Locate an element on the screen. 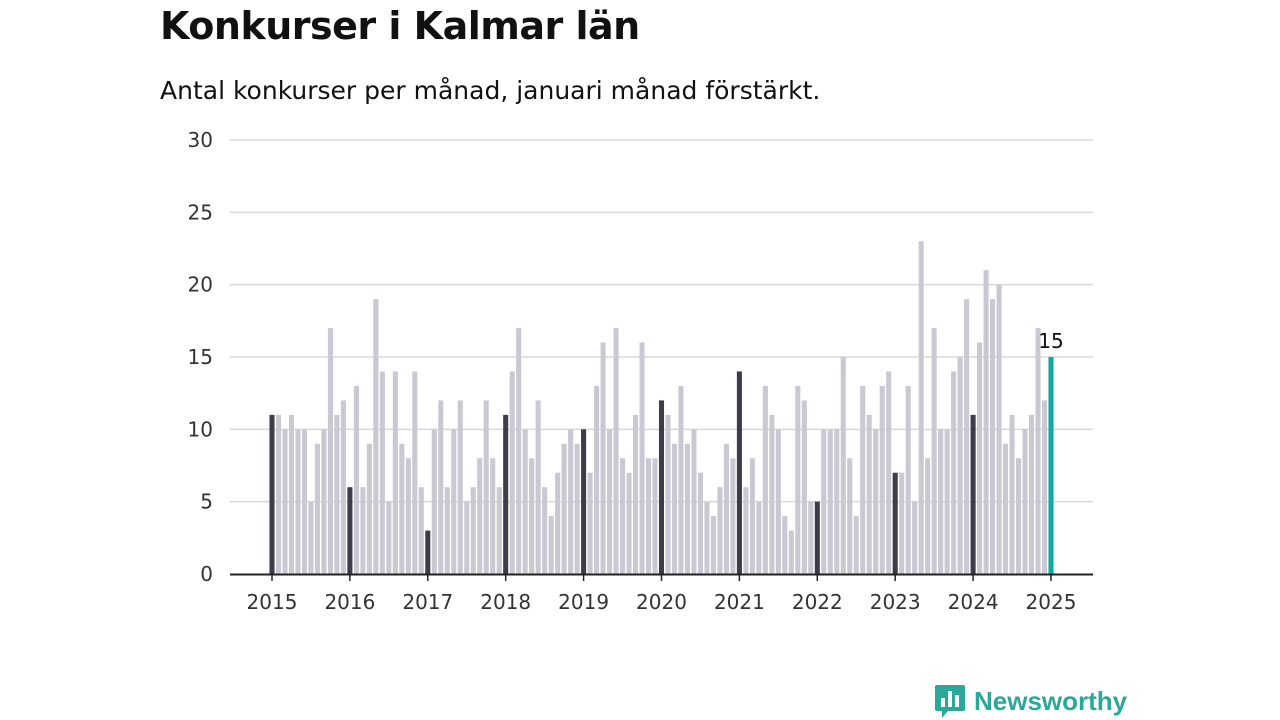  x-tick-label: 2024 is located at coordinates (973, 602).